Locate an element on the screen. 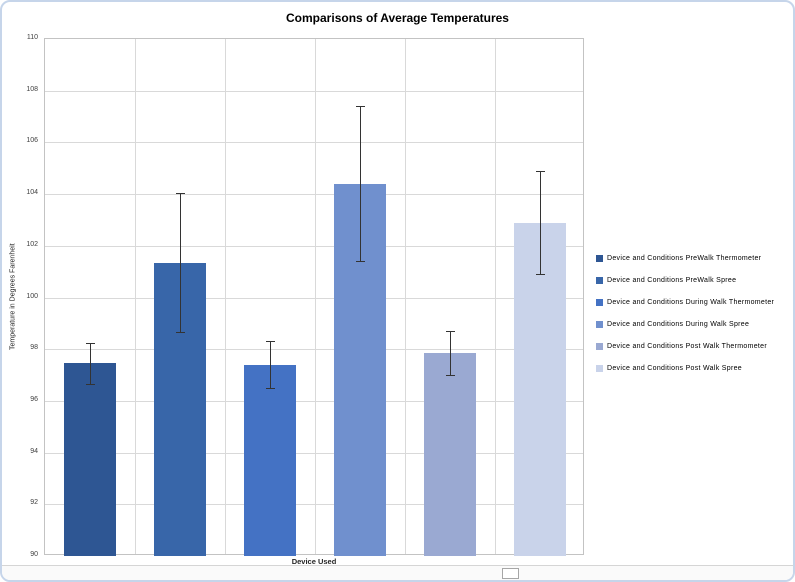 The image size is (795, 582). y-axis-tick-label: 110 is located at coordinates (32, 37).